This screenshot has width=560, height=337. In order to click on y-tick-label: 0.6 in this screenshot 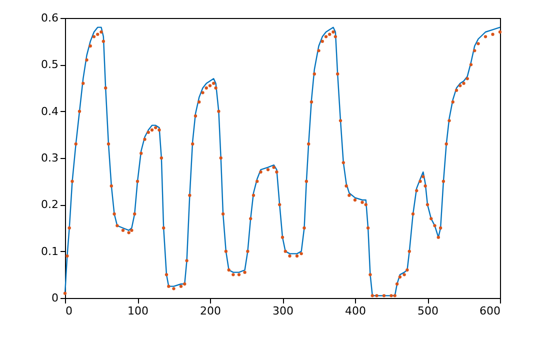, I will do `click(49, 18)`.